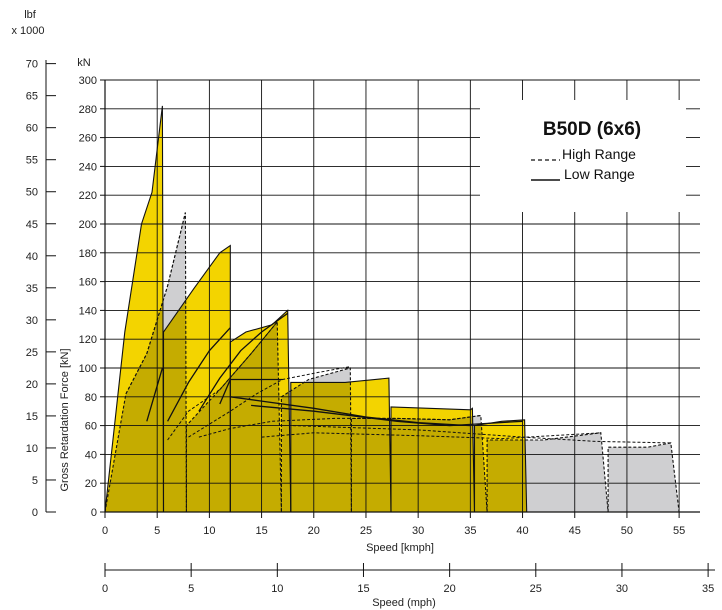 Image resolution: width=722 pixels, height=610 pixels. I want to click on kmph-tick-label: 15, so click(261, 531).